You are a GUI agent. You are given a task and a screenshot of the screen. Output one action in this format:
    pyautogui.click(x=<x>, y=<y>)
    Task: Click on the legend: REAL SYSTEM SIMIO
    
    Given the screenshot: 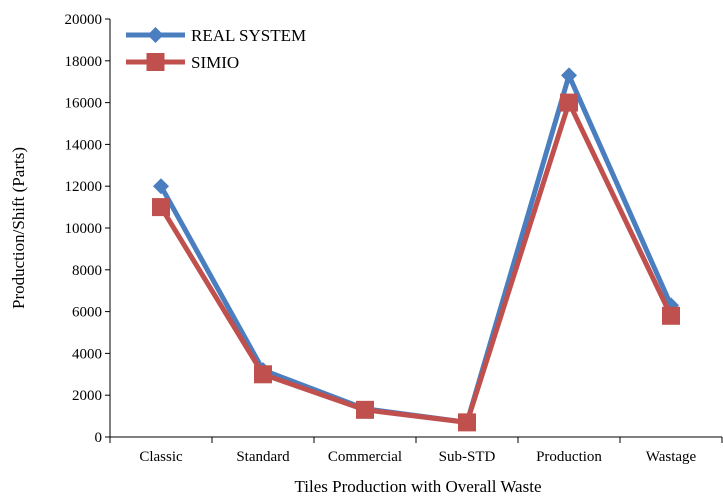 What is the action you would take?
    pyautogui.click(x=216, y=49)
    